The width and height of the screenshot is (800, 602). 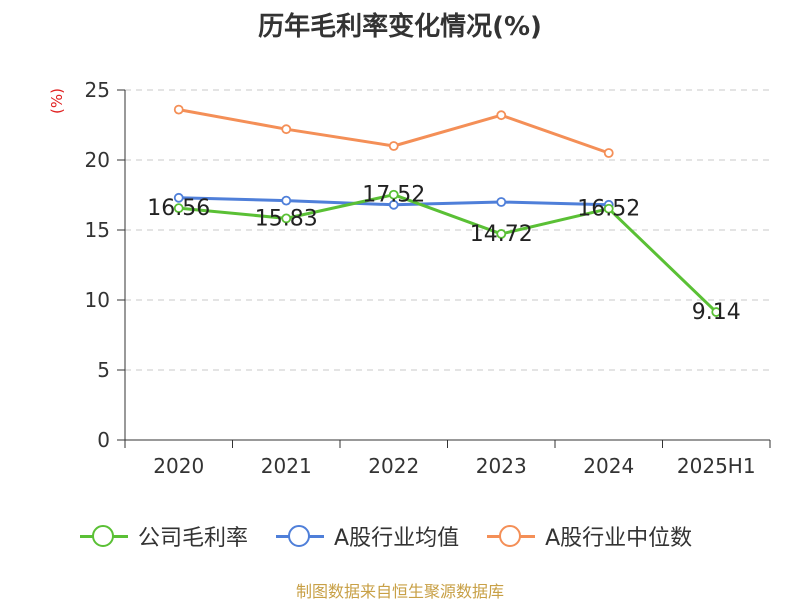 I want to click on legend-item-2: A股行业中位数, so click(x=589, y=536).